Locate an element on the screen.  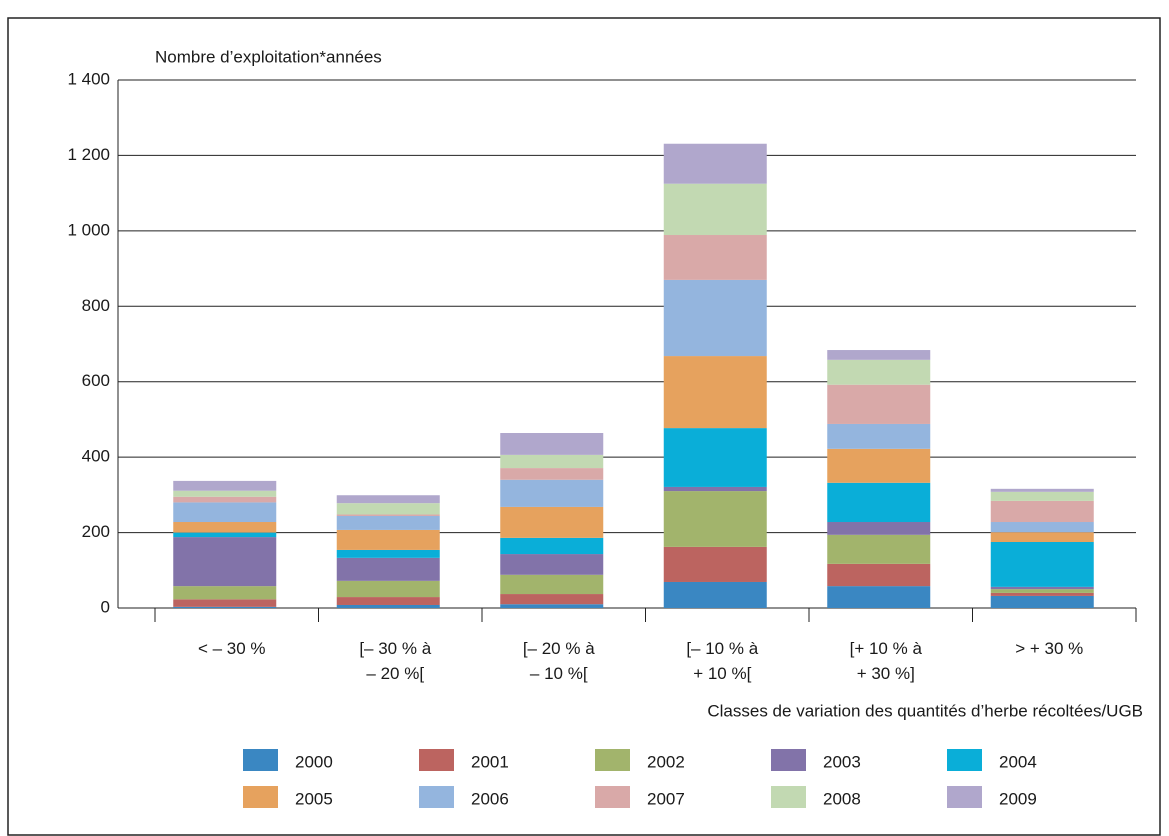
legend-label: 2000 is located at coordinates (314, 761).